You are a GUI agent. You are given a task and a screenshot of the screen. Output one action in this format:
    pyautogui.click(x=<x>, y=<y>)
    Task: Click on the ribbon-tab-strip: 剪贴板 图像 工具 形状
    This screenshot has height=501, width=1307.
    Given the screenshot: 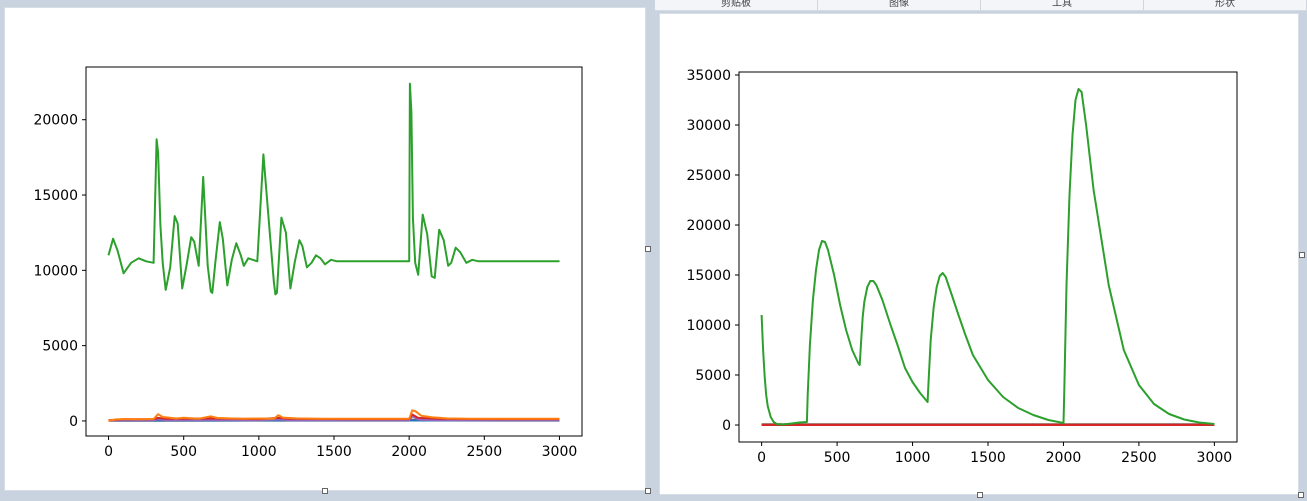 What is the action you would take?
    pyautogui.click(x=981, y=5)
    